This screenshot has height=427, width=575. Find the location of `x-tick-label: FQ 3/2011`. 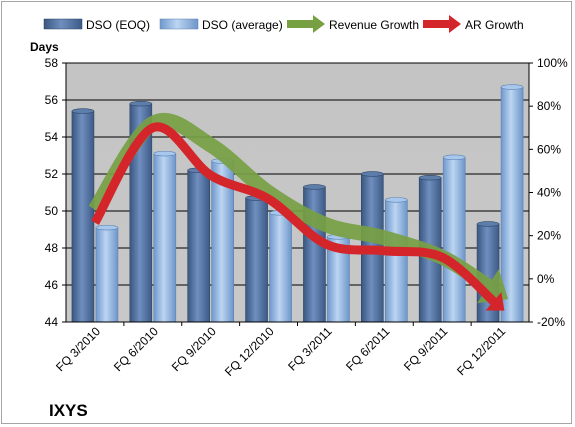

x-tick-label: FQ 3/2011 is located at coordinates (310, 349).